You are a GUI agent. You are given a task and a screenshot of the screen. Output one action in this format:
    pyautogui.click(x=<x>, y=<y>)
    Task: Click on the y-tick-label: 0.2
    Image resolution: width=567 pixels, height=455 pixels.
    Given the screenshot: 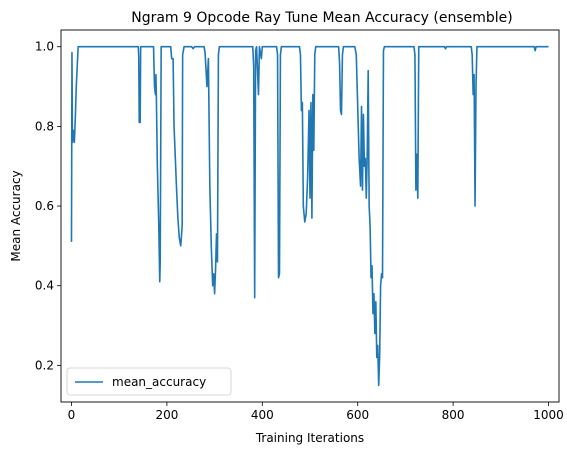 What is the action you would take?
    pyautogui.click(x=44, y=365)
    